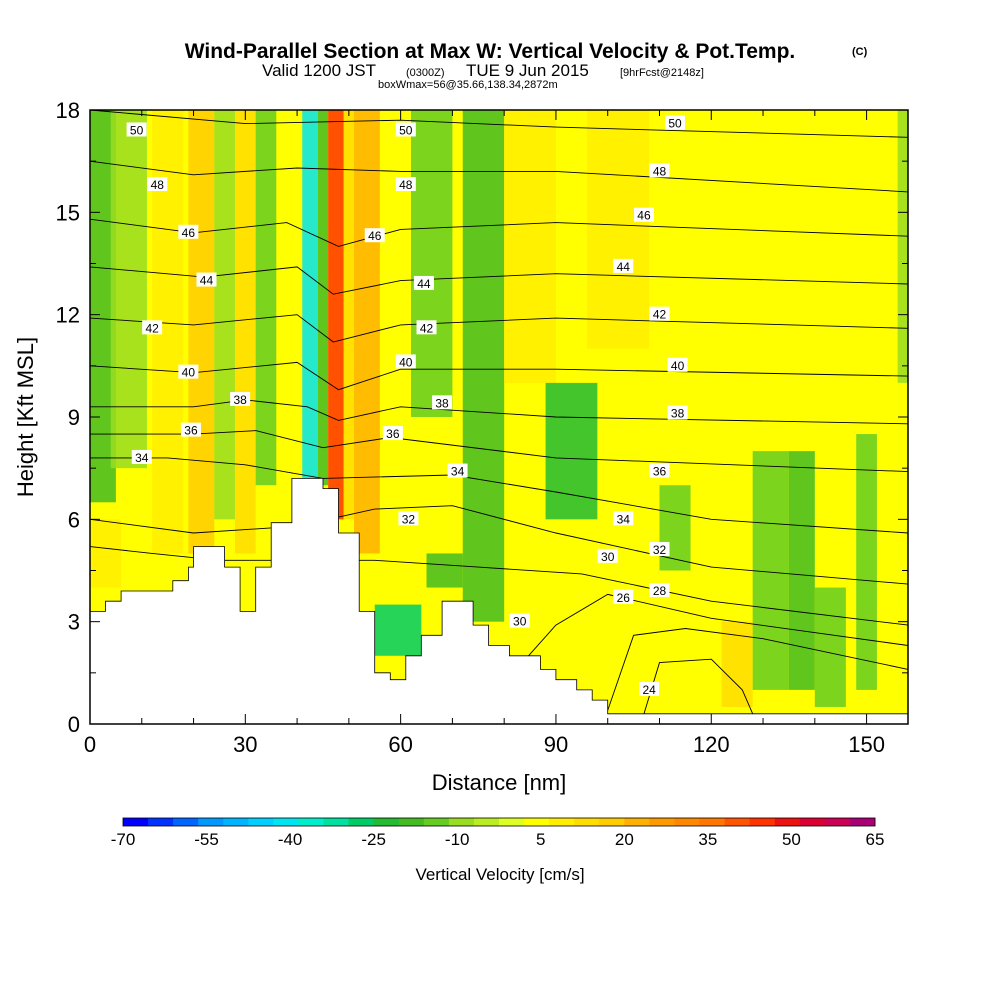  What do you see at coordinates (499, 782) in the screenshot?
I see `x-axis-label: Distance [nm]` at bounding box center [499, 782].